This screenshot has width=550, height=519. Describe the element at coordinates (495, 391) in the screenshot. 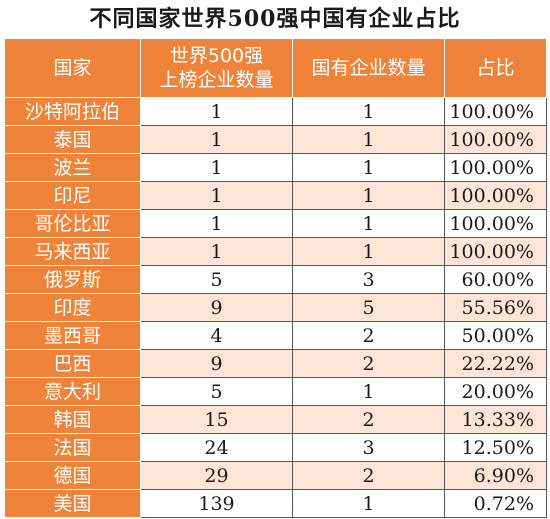

I see `ratio-cell: 20.00%` at that location.